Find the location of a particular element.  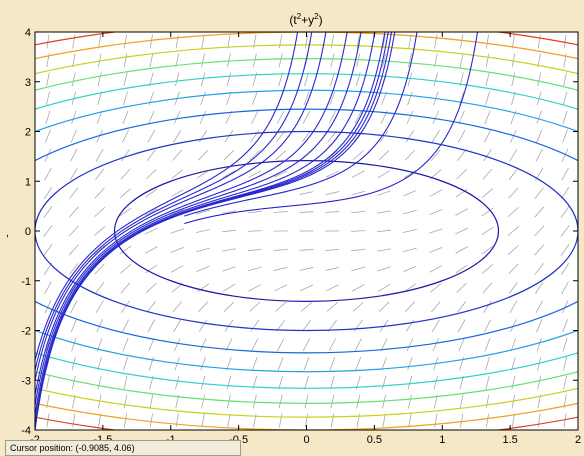

y-tick-label: -3 is located at coordinates (26, 381).